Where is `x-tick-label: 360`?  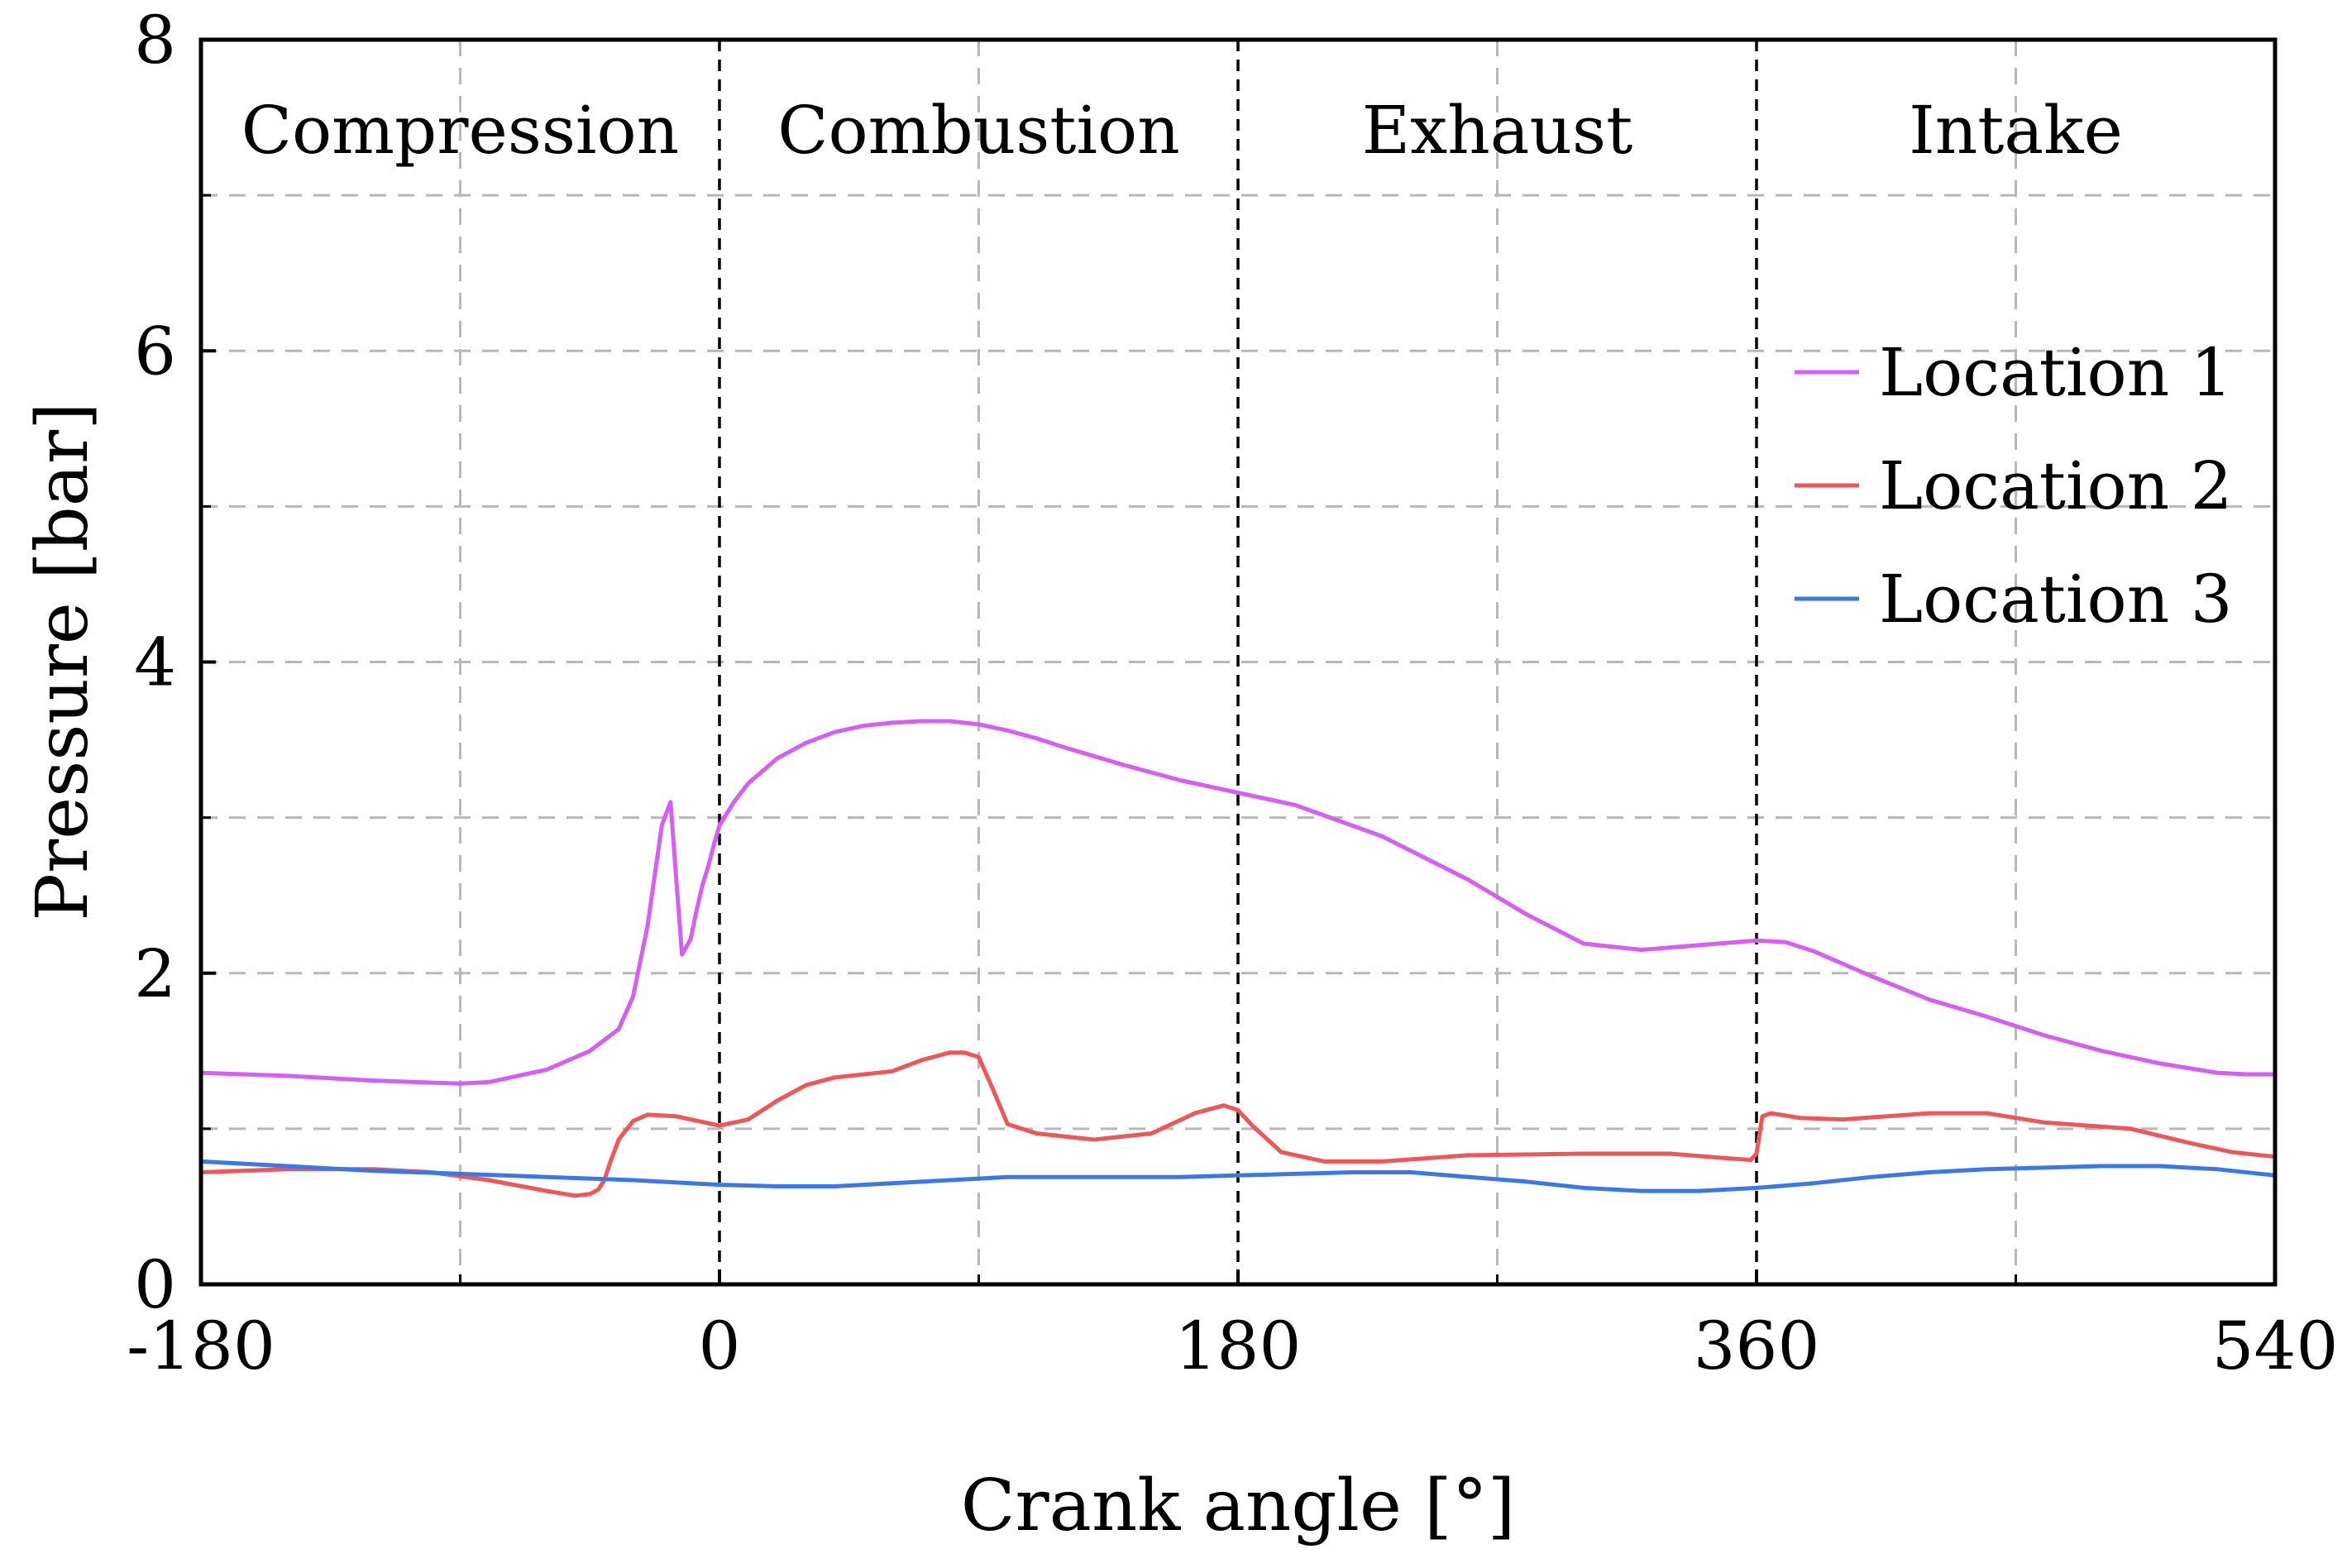
x-tick-label: 360 is located at coordinates (1757, 1345).